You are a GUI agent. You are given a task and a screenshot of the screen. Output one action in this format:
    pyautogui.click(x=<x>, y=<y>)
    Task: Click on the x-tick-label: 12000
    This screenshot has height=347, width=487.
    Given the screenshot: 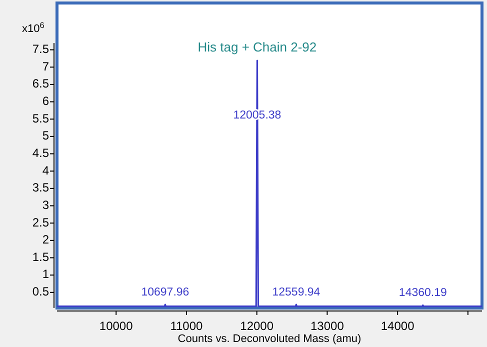 What is the action you would take?
    pyautogui.click(x=257, y=326)
    